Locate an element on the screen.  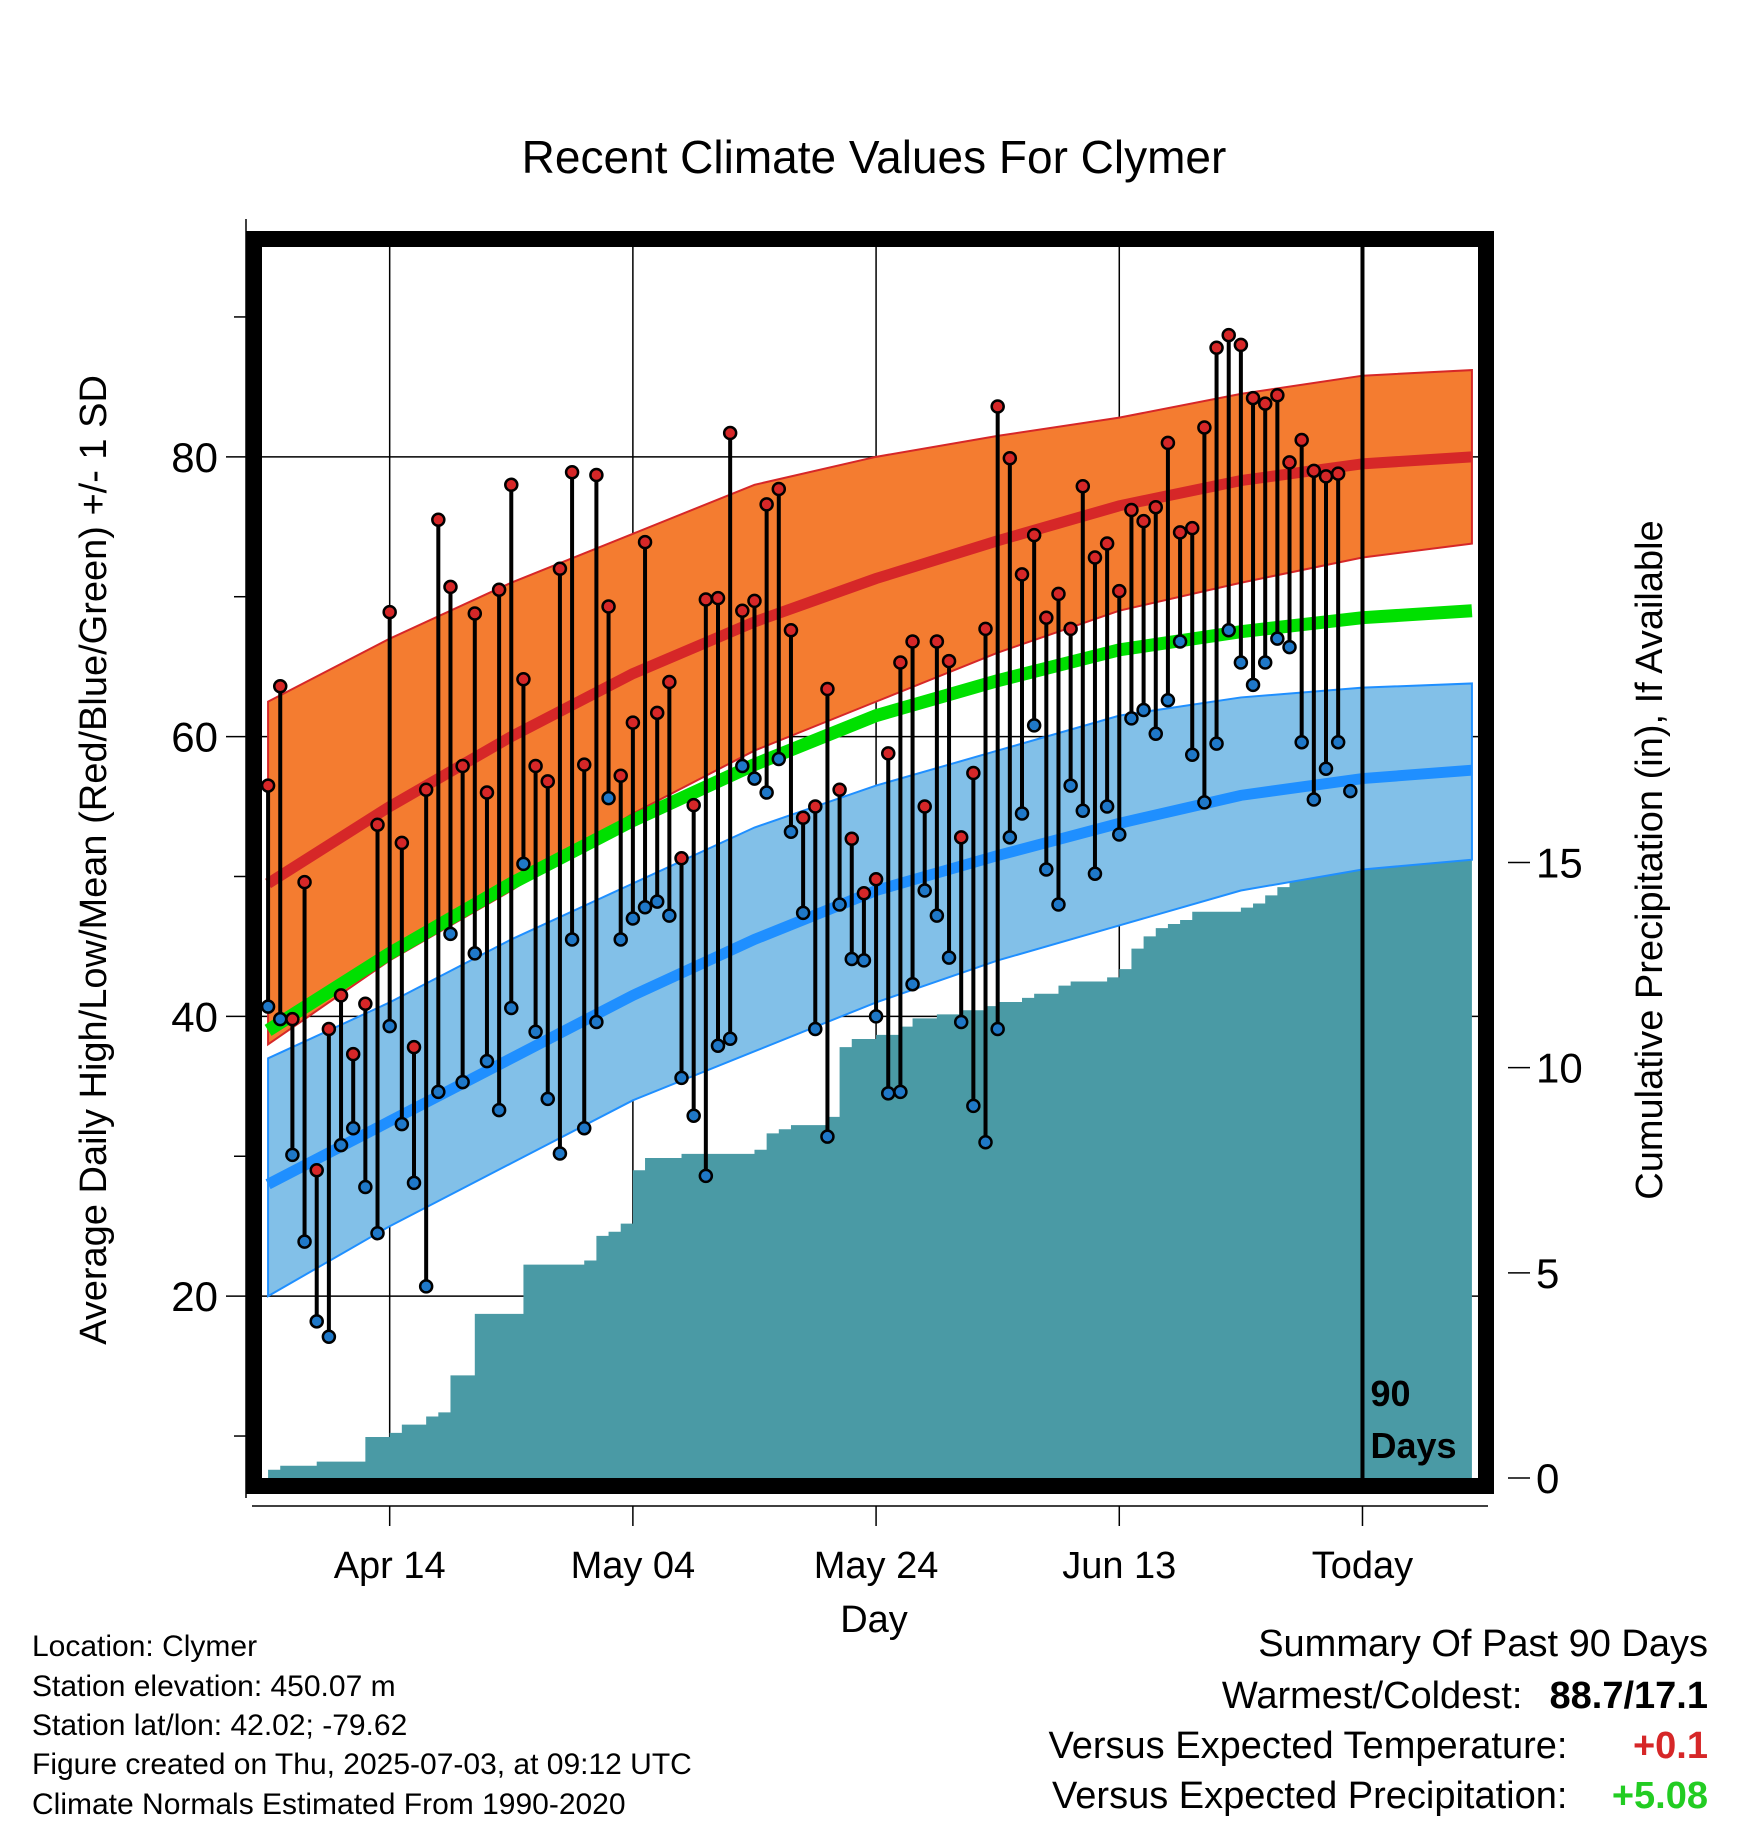
today-label-number: 90 is located at coordinates (1390, 1393).